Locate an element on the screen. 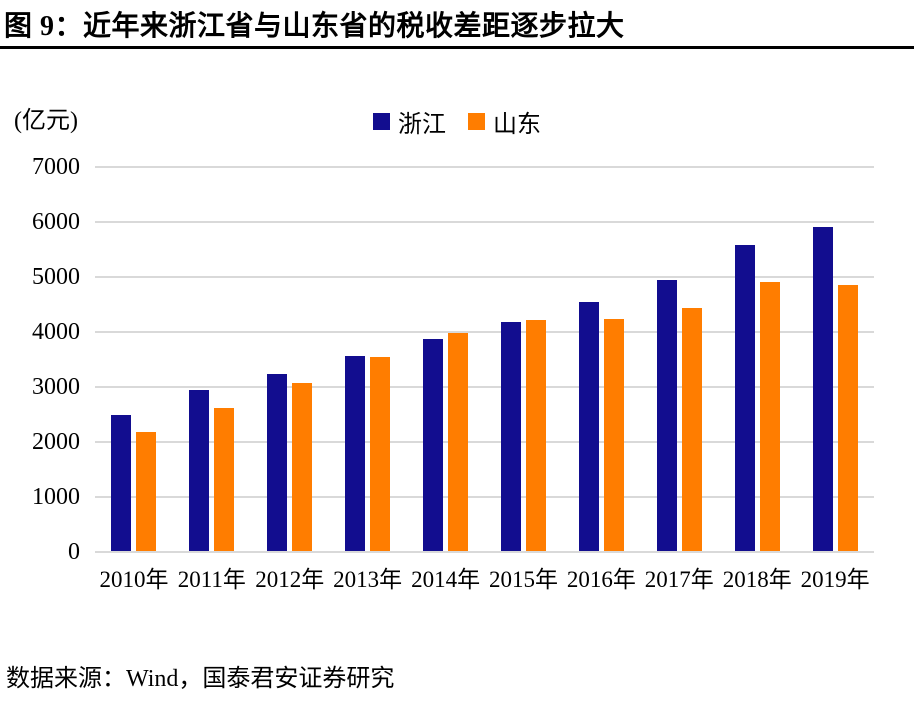 The image size is (914, 709). x-tick-2011年: 2011年 is located at coordinates (211, 579).